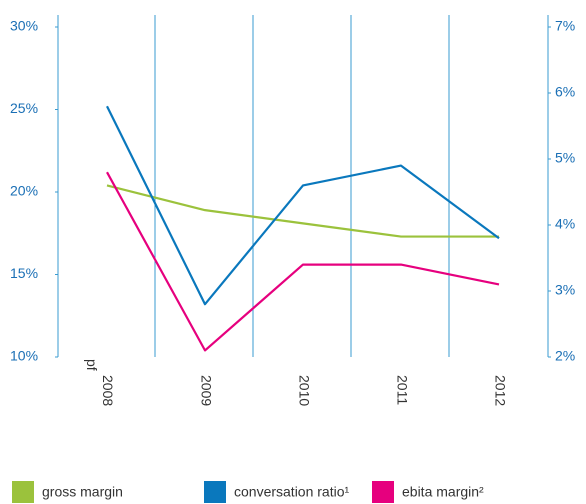  What do you see at coordinates (565, 356) in the screenshot?
I see `y2-tick-label: 2%` at bounding box center [565, 356].